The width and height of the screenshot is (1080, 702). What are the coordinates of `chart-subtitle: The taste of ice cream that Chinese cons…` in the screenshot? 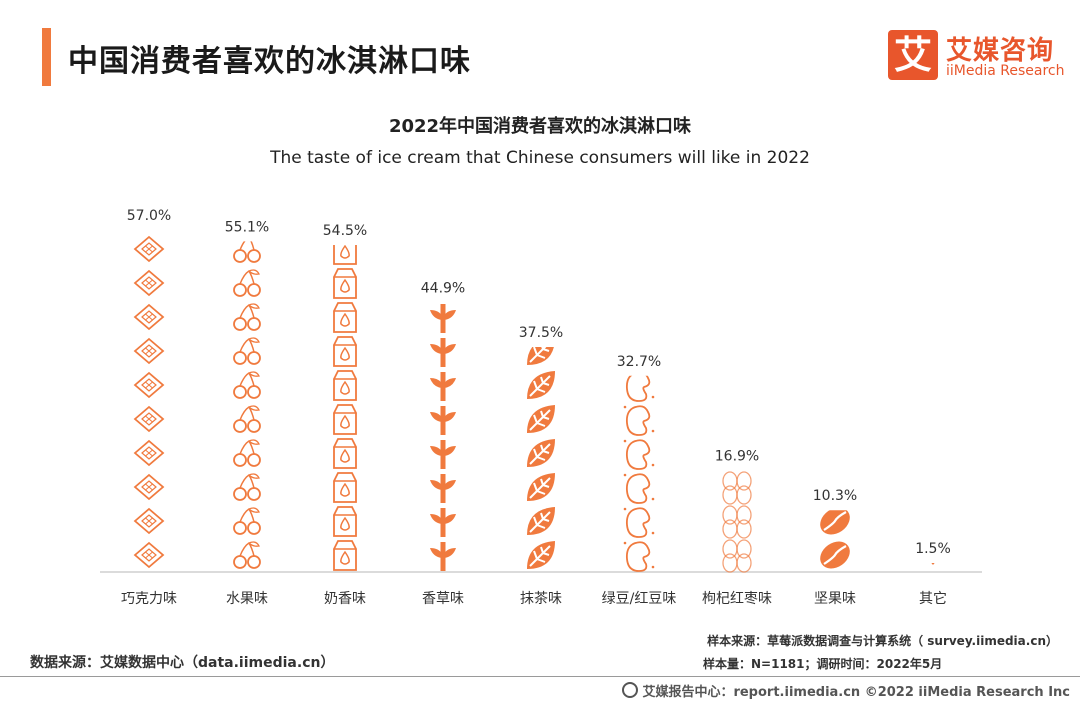 It's located at (540, 158).